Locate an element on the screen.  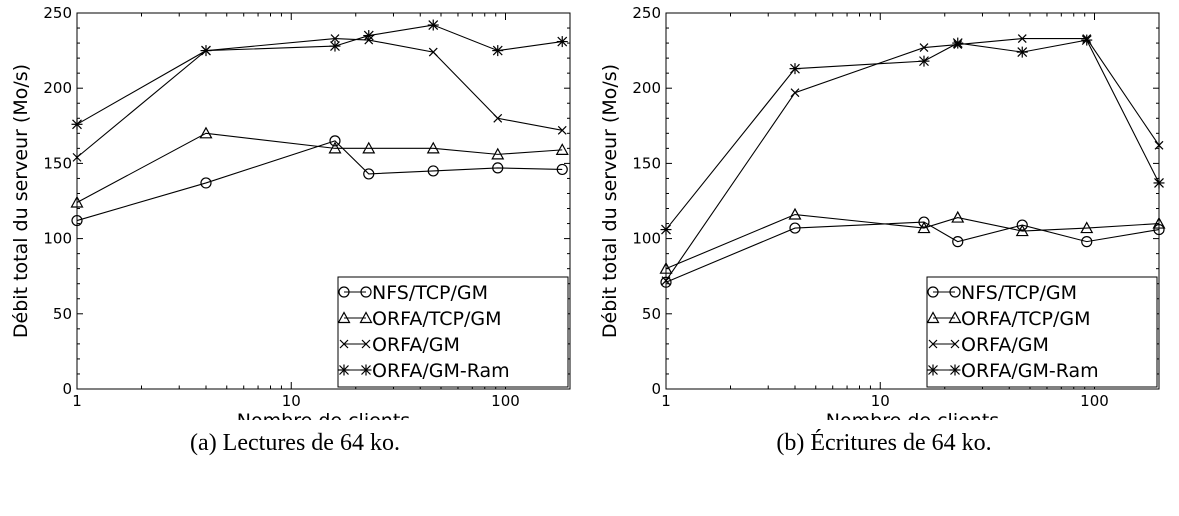
x-tick-label: 10 is located at coordinates (880, 401).